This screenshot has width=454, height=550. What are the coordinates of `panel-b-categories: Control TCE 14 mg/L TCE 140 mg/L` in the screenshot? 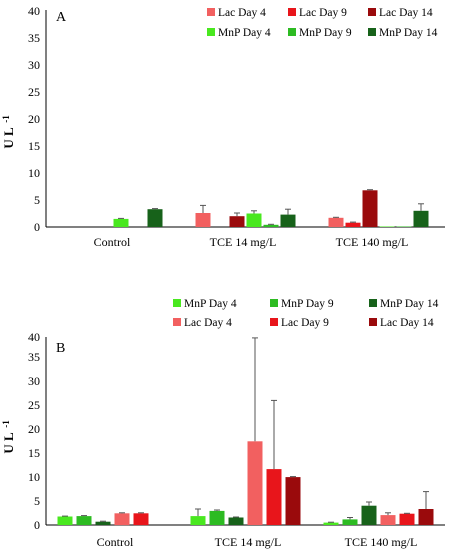 It's located at (257, 542).